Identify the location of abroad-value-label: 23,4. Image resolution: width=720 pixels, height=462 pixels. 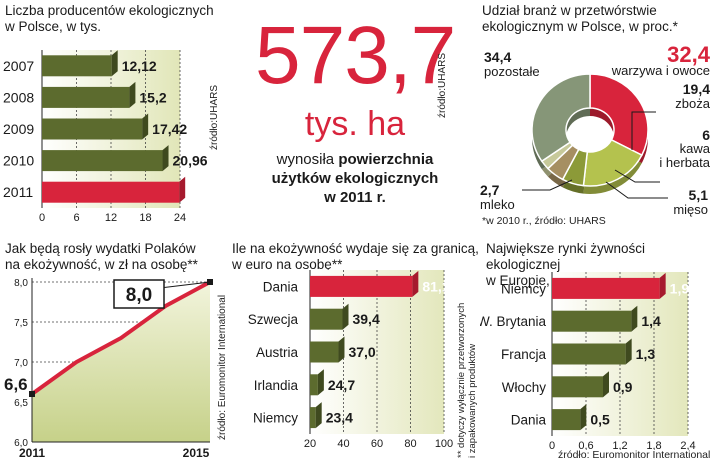
(339, 418).